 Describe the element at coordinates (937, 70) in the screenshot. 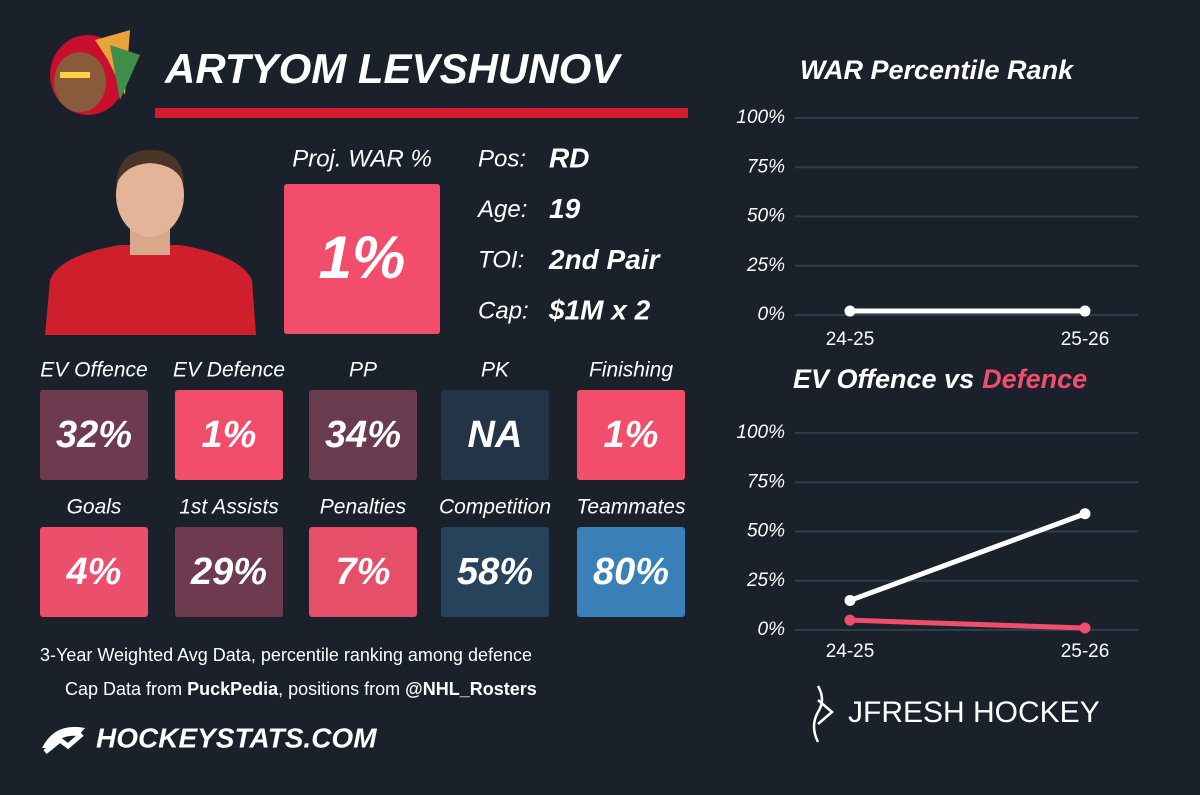

I see `chart-title: WAR Percentile Rank` at that location.